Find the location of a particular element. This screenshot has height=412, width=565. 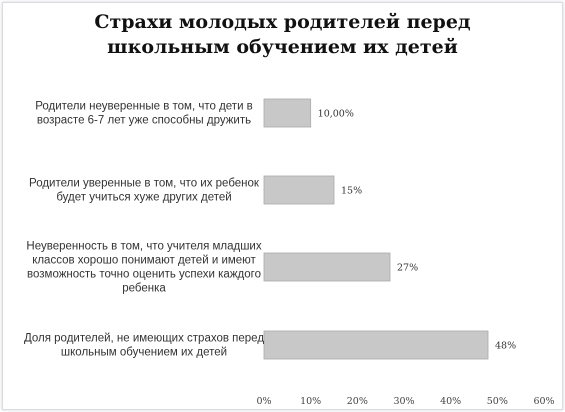

x-tick-20pct: 20% is located at coordinates (357, 401).